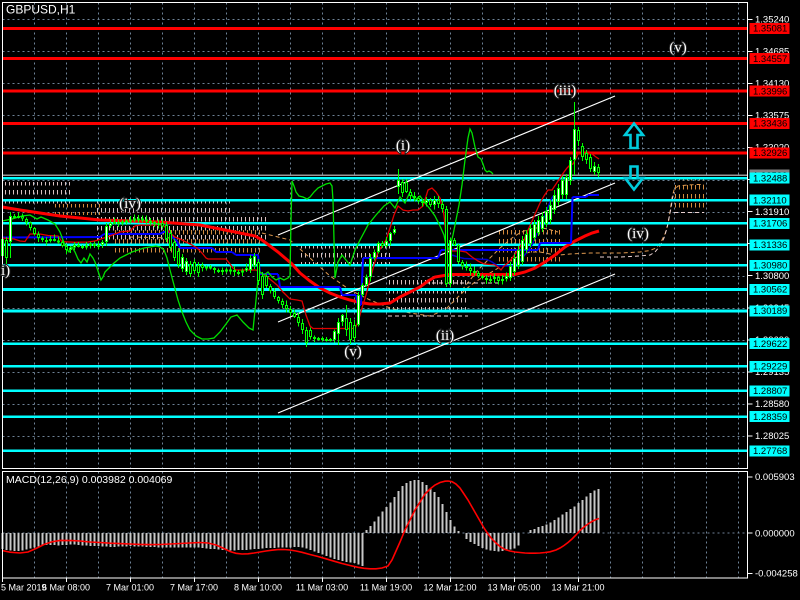 The image size is (800, 600). I want to click on svg-text: 1.30562, so click(770, 290).